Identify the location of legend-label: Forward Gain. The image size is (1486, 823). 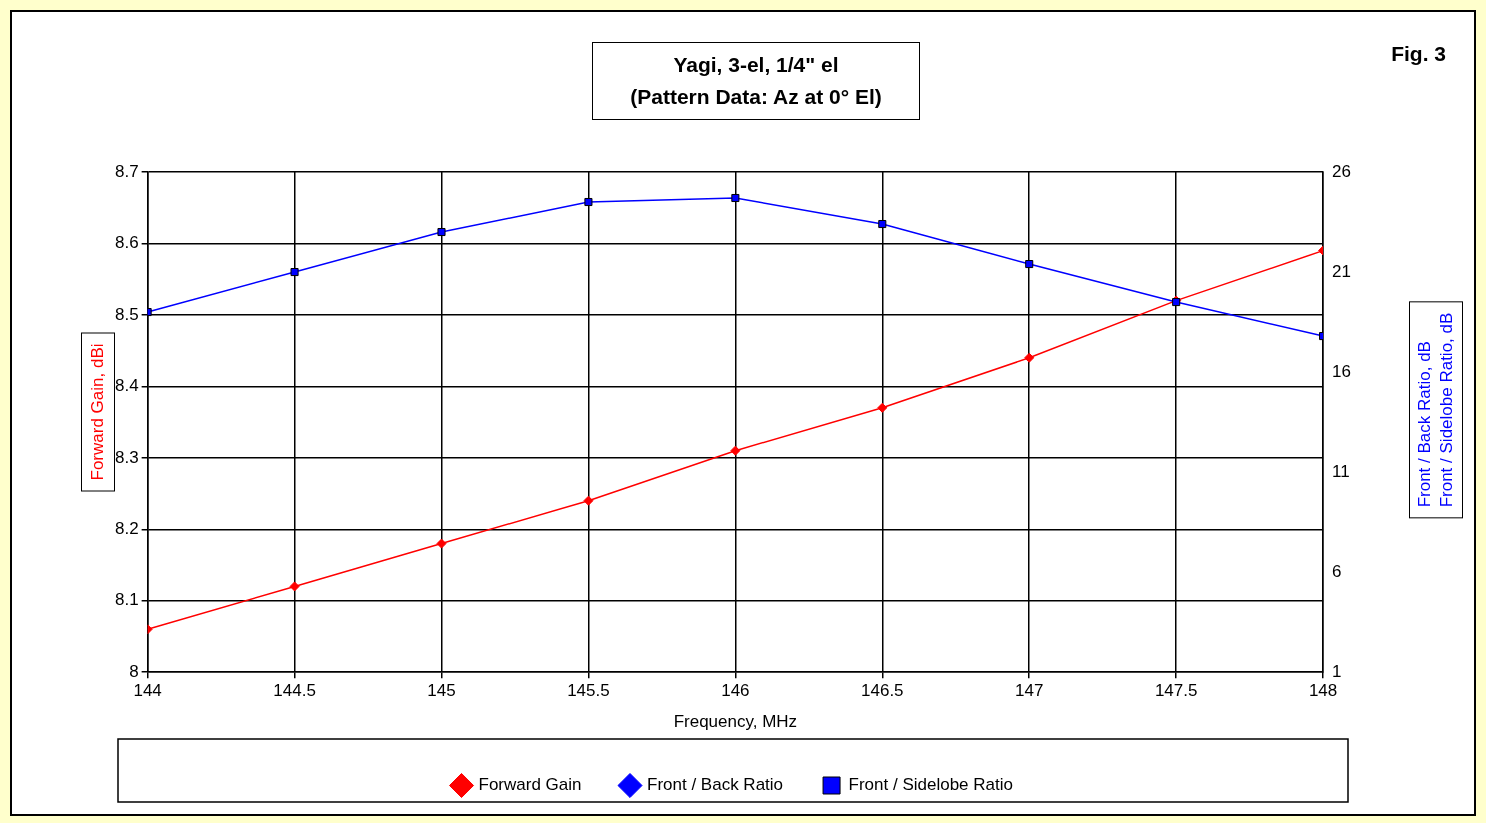
(530, 785).